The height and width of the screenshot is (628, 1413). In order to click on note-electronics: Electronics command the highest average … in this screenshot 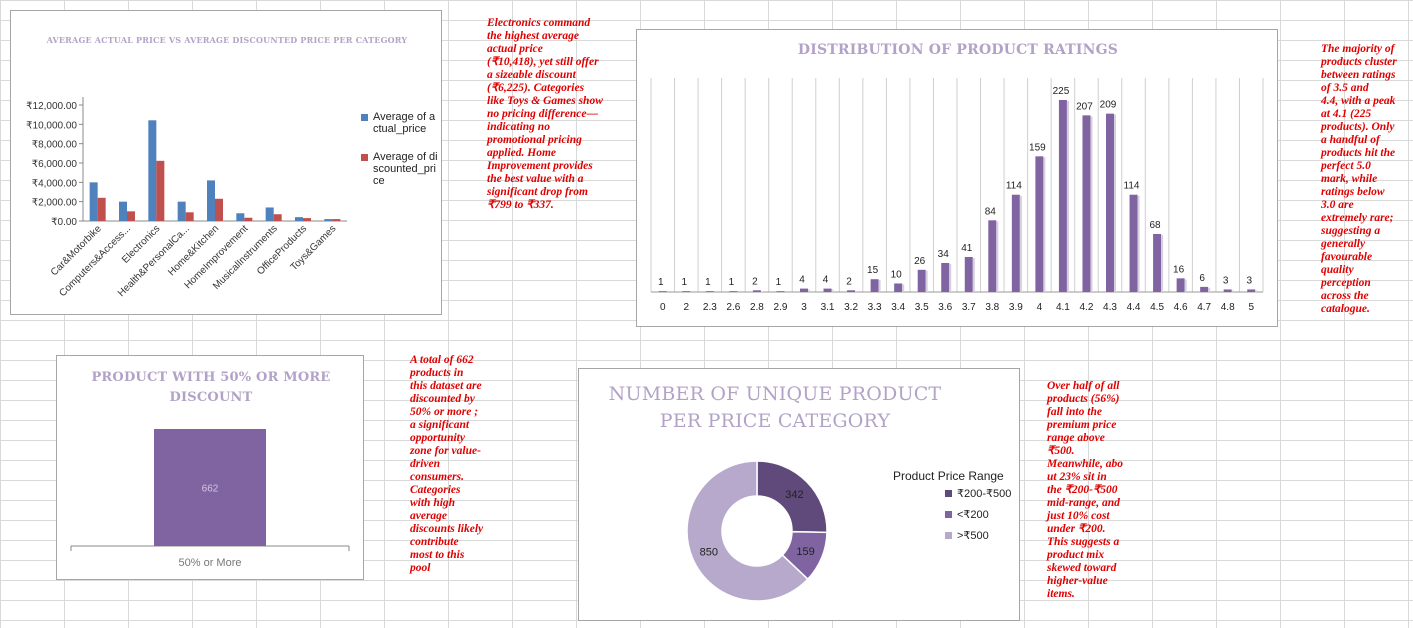, I will do `click(545, 114)`.